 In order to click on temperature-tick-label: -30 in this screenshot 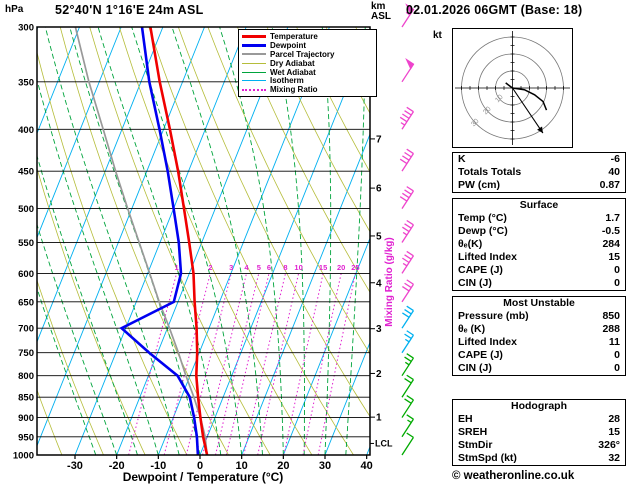, I will do `click(75, 466)`.